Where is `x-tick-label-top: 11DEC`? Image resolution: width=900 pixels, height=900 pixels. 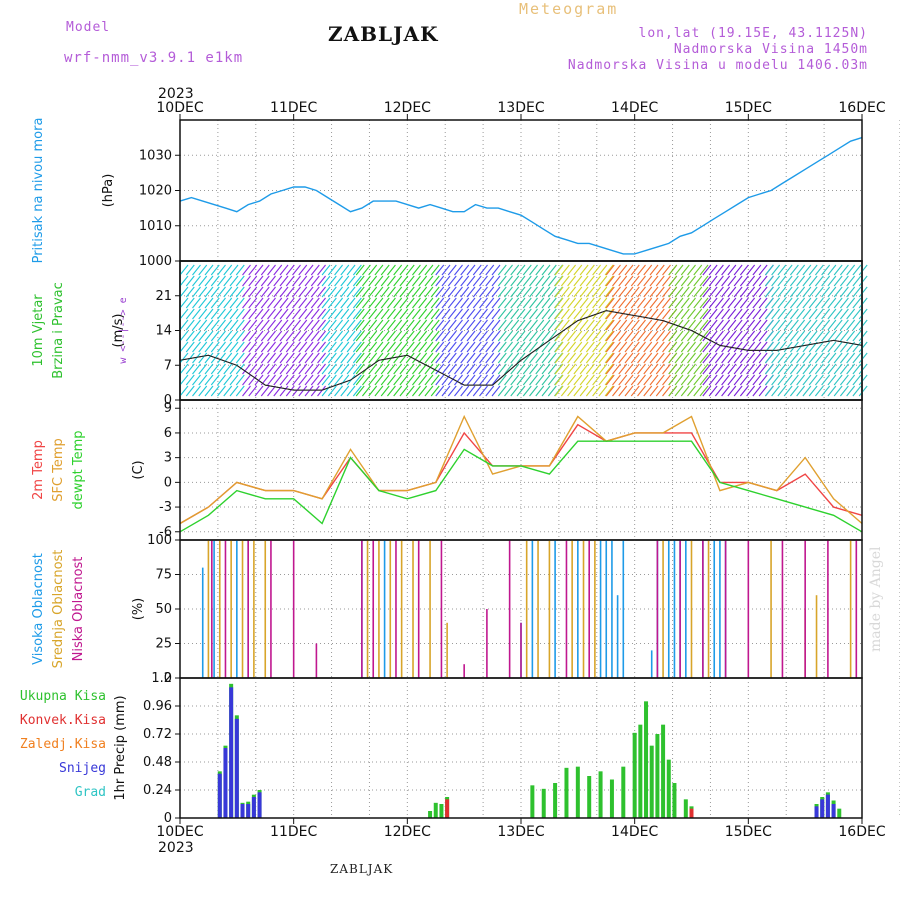
x-tick-label-top: 11DEC is located at coordinates (293, 108).